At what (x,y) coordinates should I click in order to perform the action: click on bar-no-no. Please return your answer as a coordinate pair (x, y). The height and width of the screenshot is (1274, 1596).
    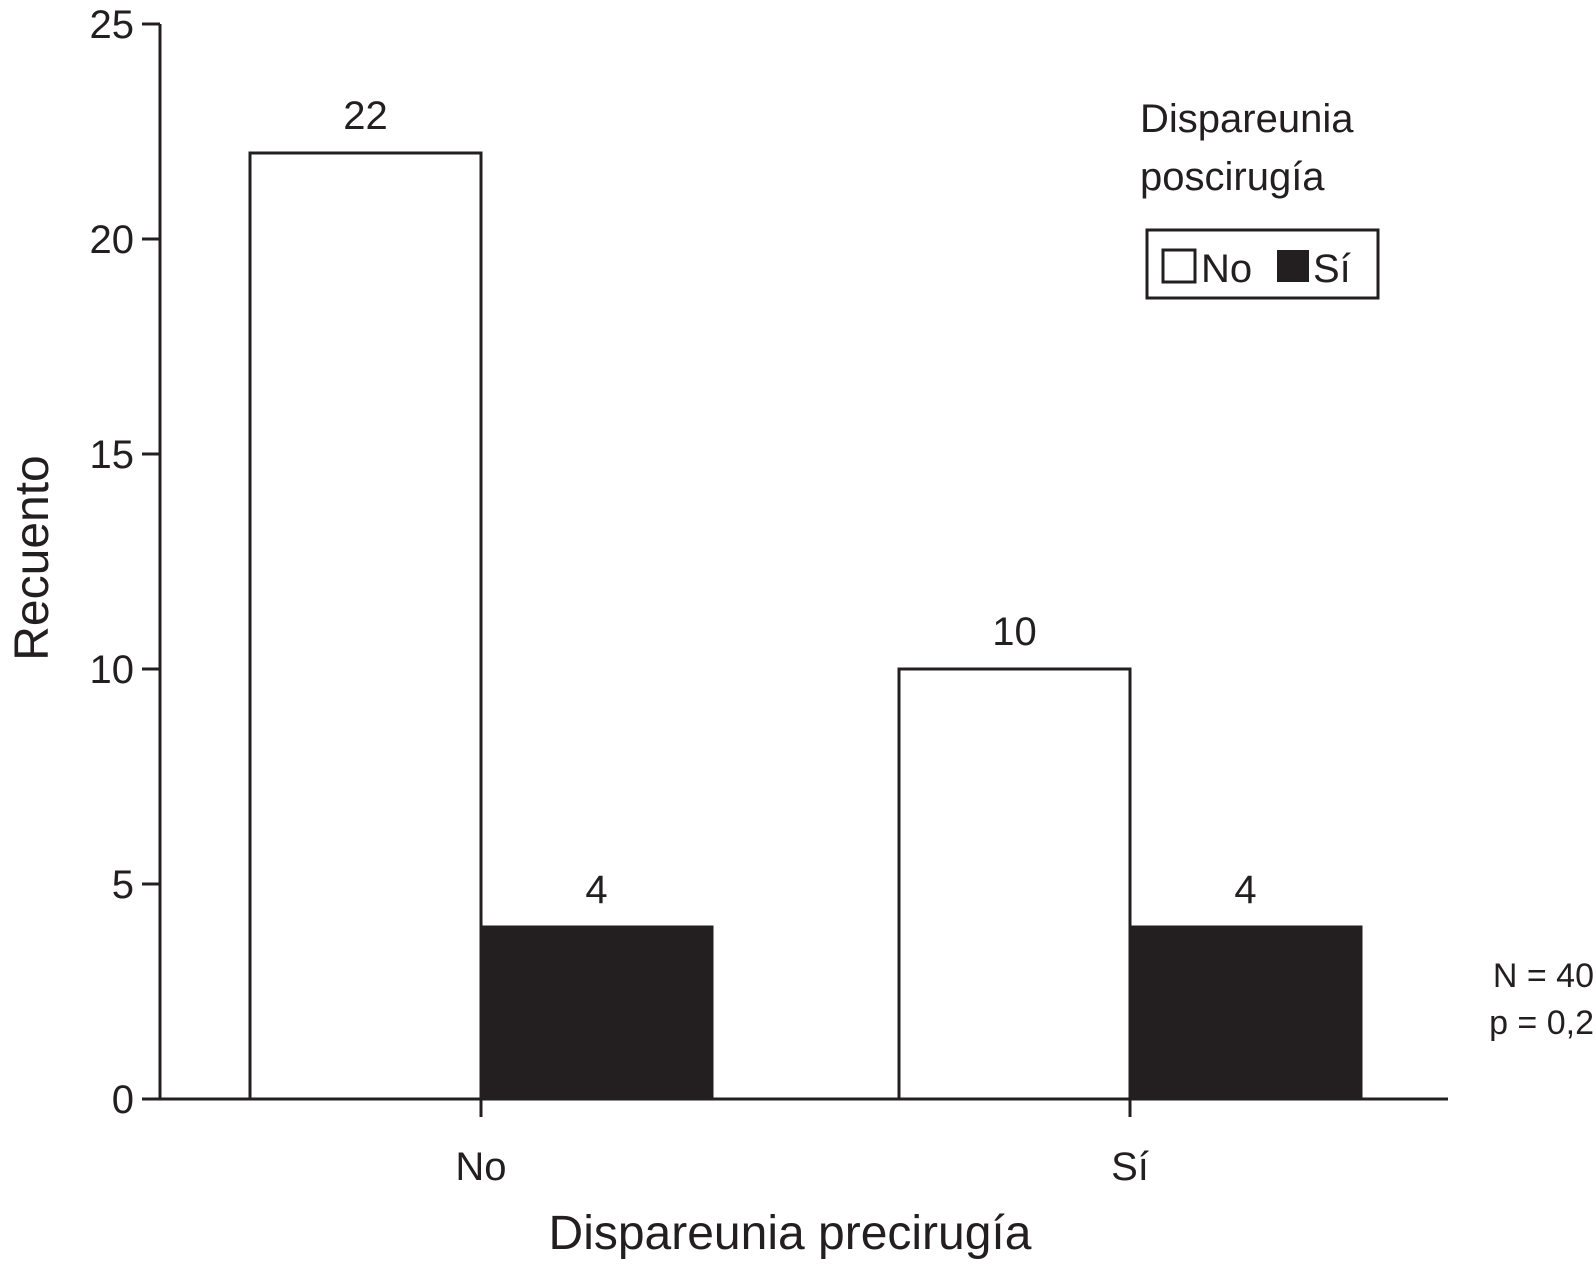
    Looking at the image, I should click on (365, 626).